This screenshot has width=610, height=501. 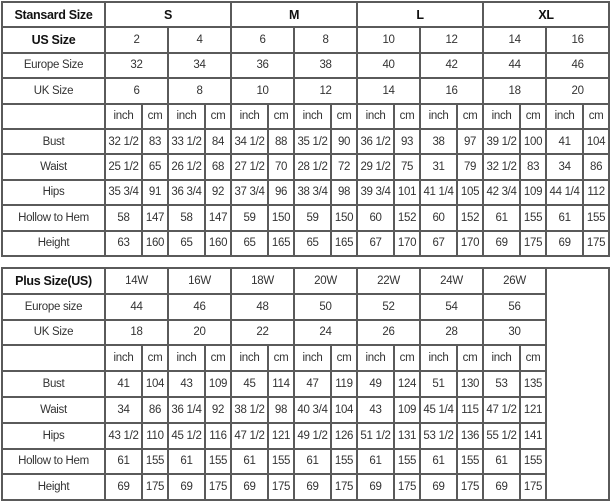 What do you see at coordinates (502, 141) in the screenshot?
I see `measurement-value: 39 1/2` at bounding box center [502, 141].